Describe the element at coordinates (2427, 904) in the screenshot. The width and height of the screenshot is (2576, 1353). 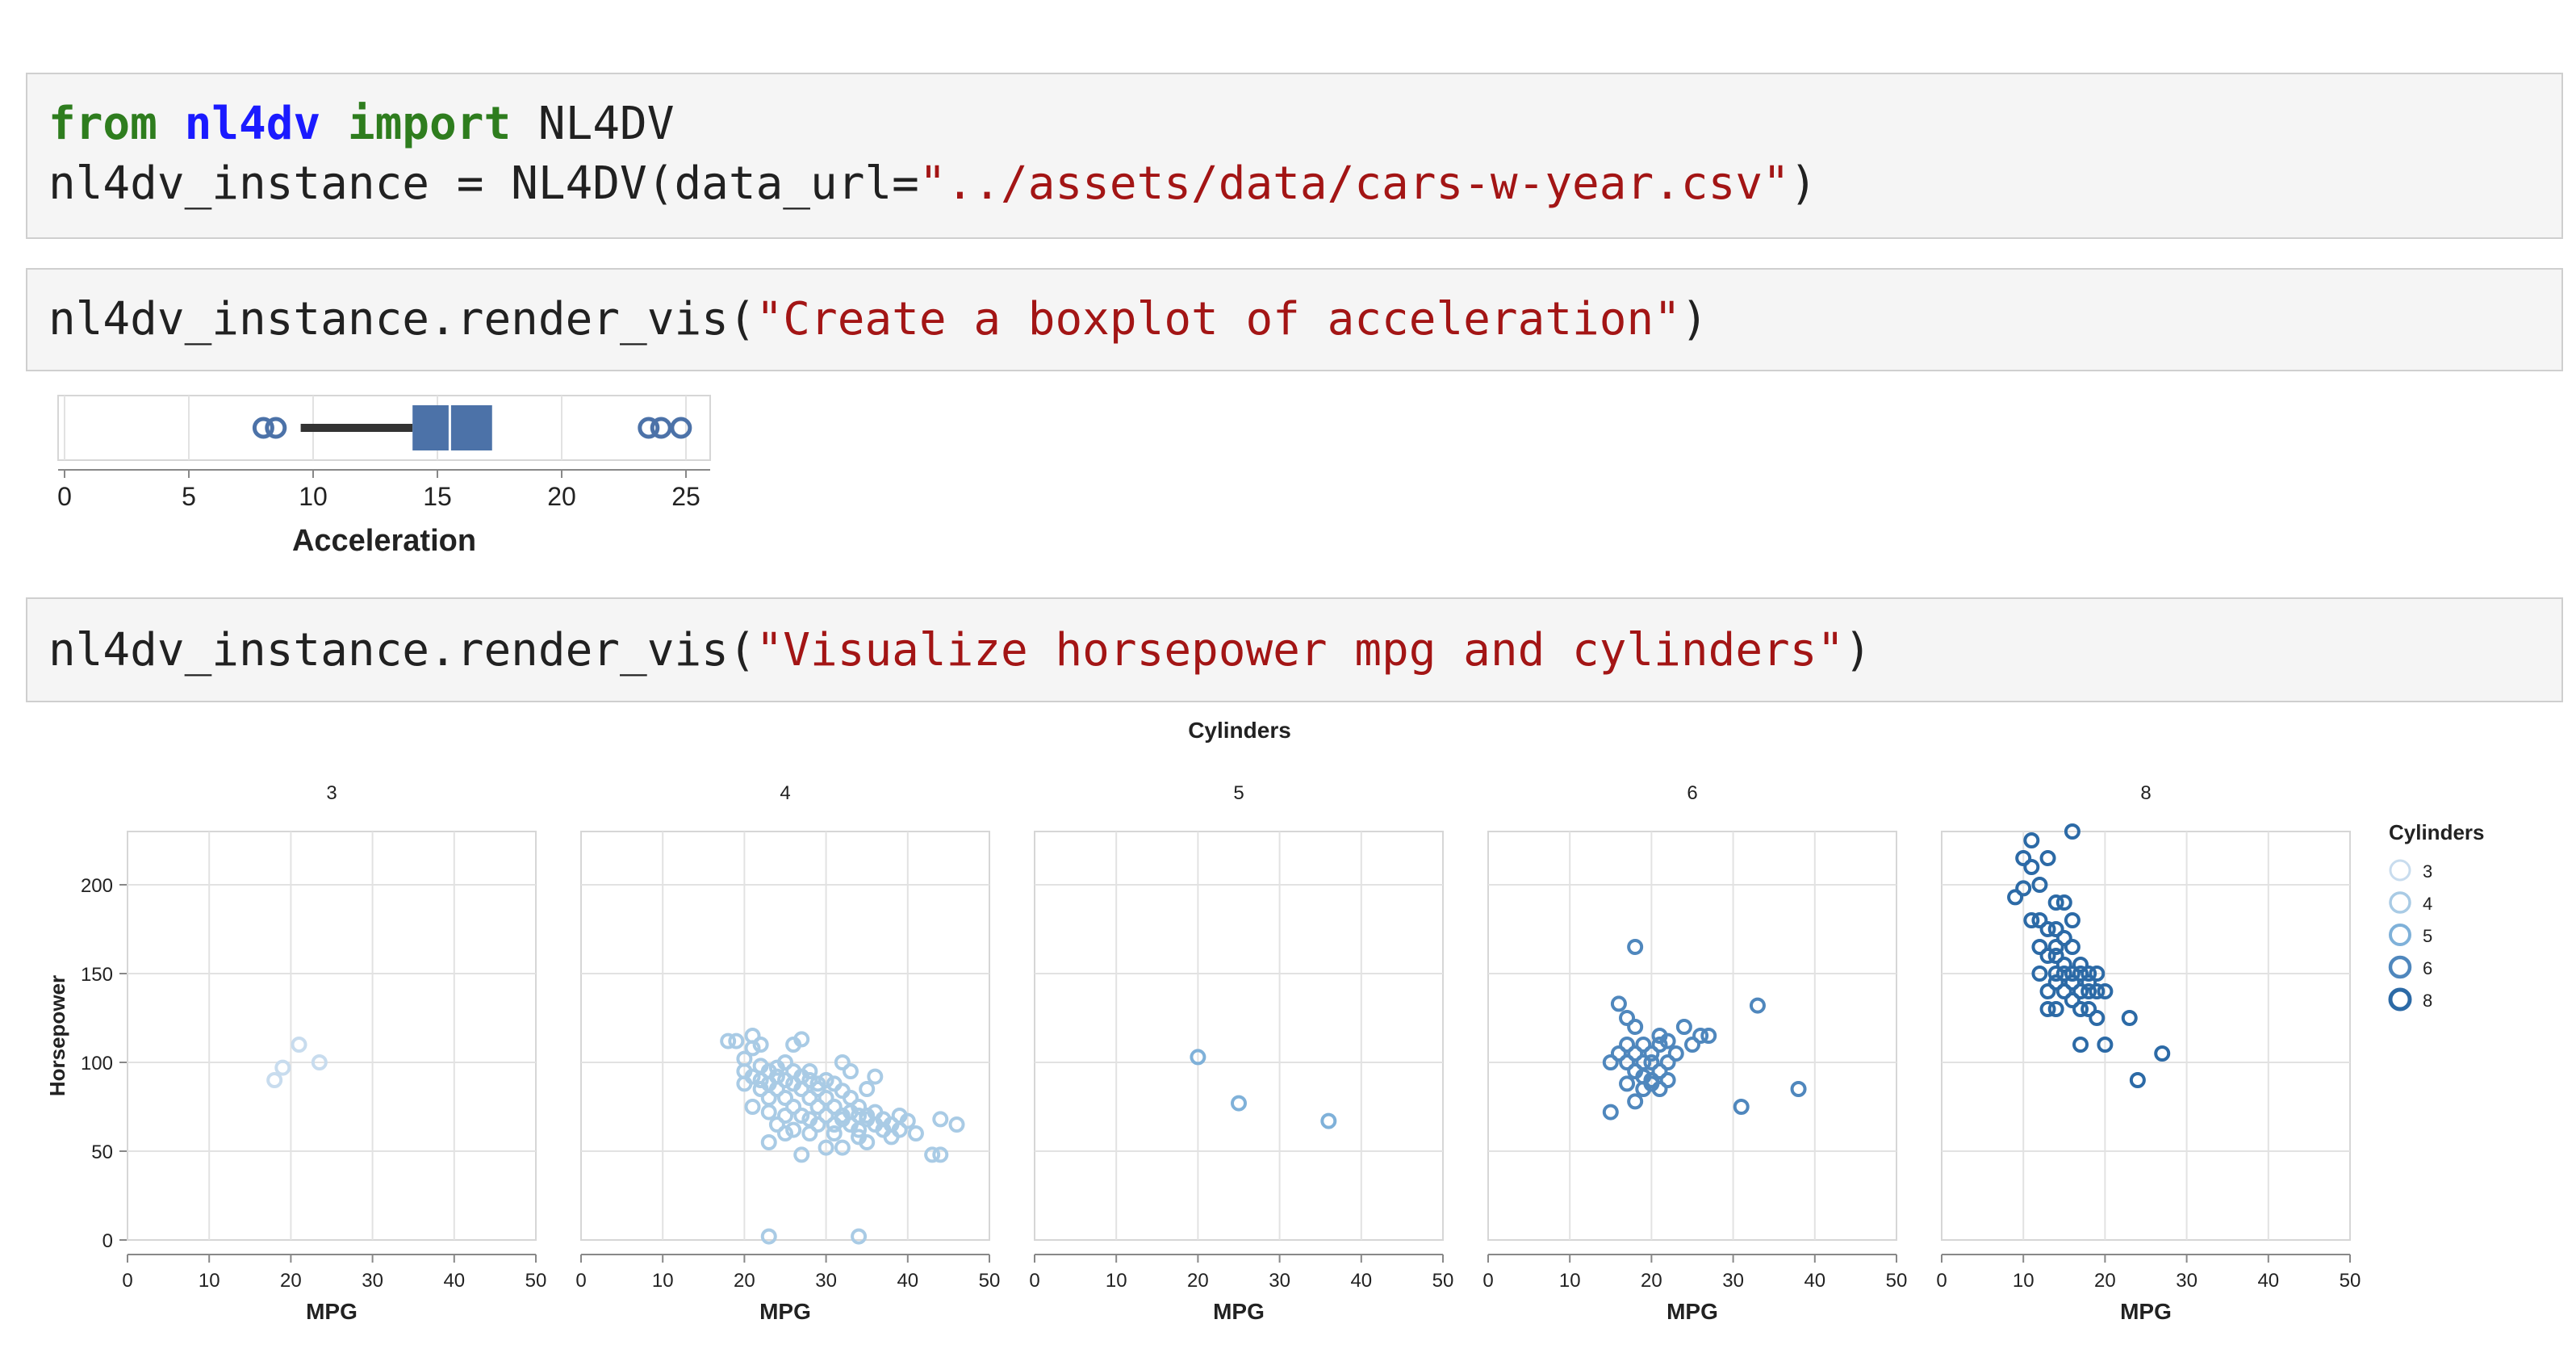
I see `legend-label: 4` at that location.